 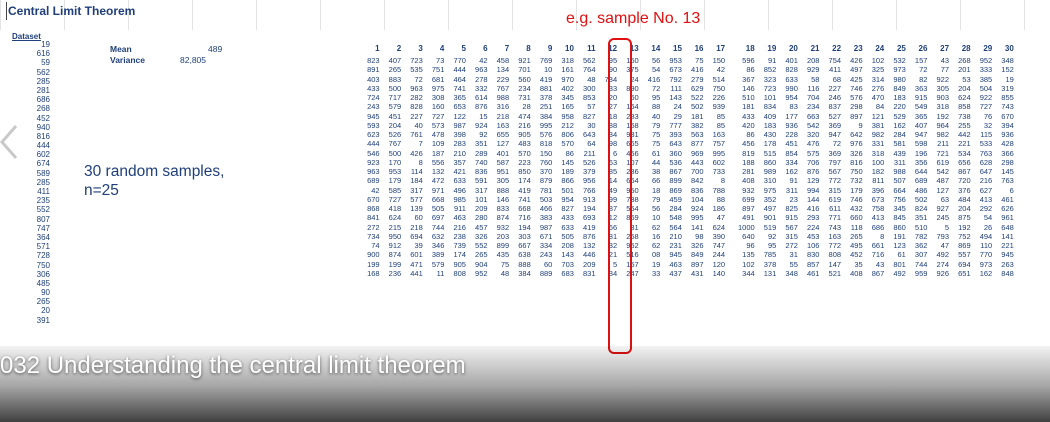 What do you see at coordinates (613, 227) in the screenshot?
I see `table-cell: 66` at bounding box center [613, 227].